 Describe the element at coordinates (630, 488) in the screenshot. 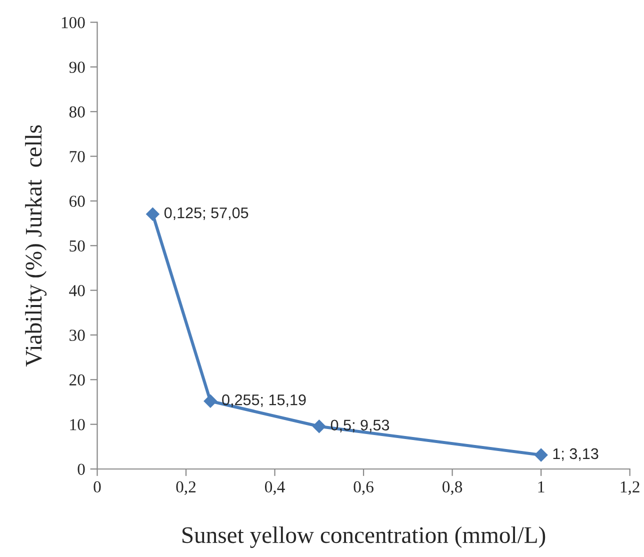

I see `x-tick-label: 1,2` at that location.